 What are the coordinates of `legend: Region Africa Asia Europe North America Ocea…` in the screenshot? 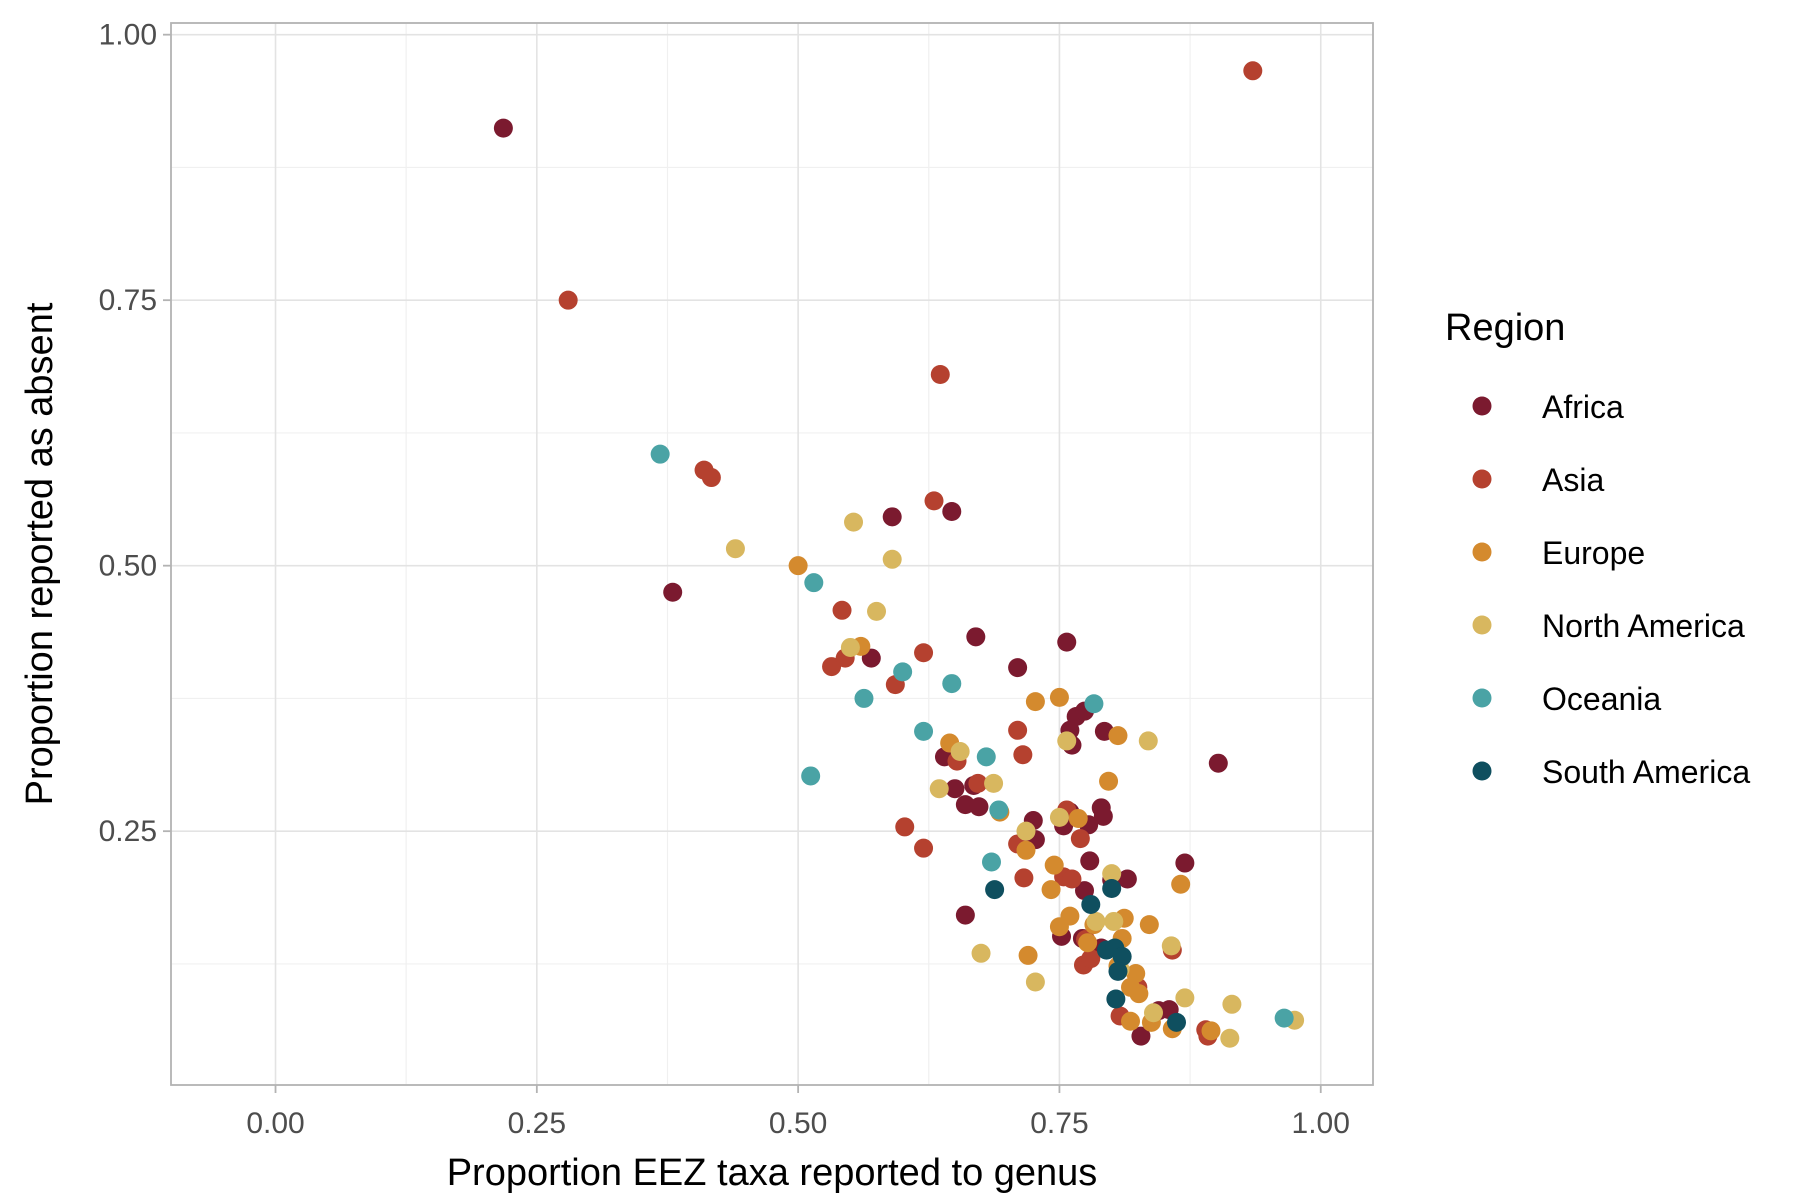 It's located at (1597, 548).